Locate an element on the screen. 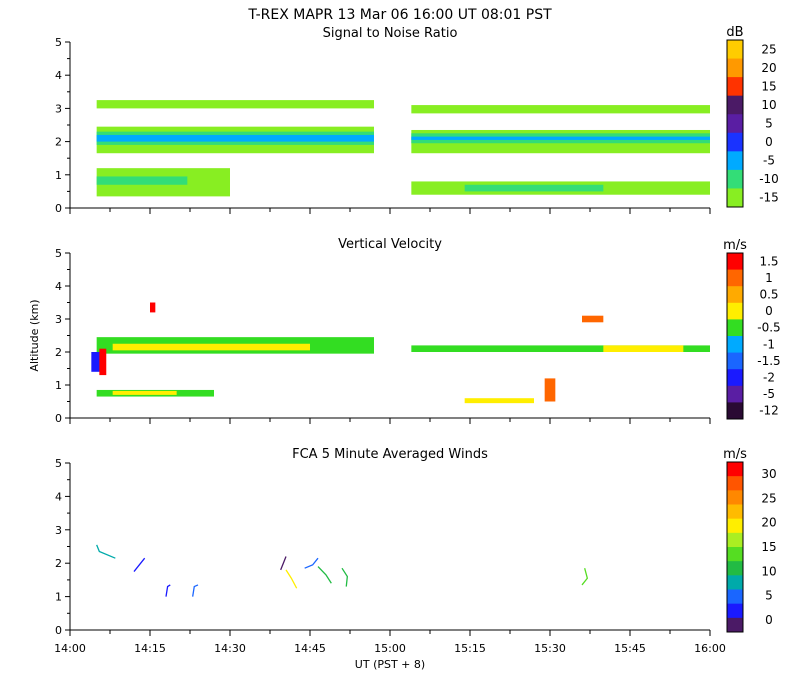  colorbar-label: -12 is located at coordinates (769, 411).